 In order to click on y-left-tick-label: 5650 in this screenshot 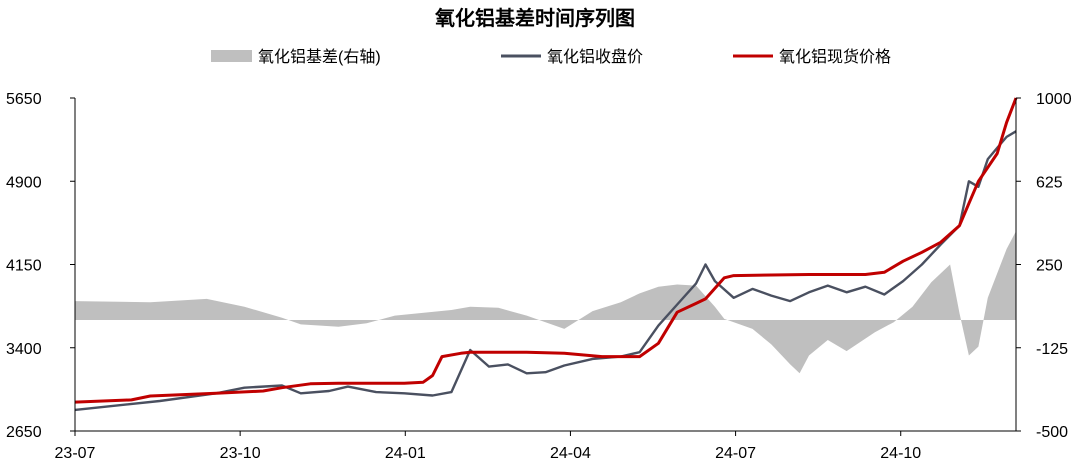, I will do `click(24, 99)`.